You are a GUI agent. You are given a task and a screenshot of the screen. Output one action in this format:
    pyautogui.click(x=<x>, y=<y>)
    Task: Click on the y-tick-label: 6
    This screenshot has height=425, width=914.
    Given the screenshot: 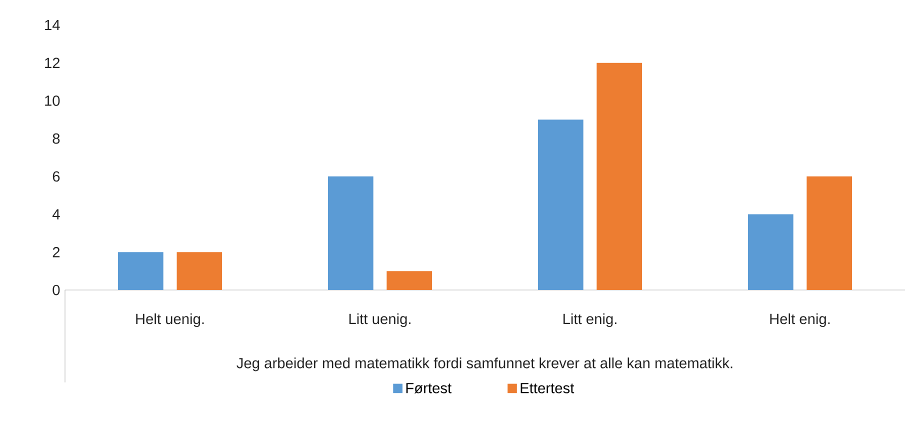 What is the action you would take?
    pyautogui.click(x=56, y=176)
    